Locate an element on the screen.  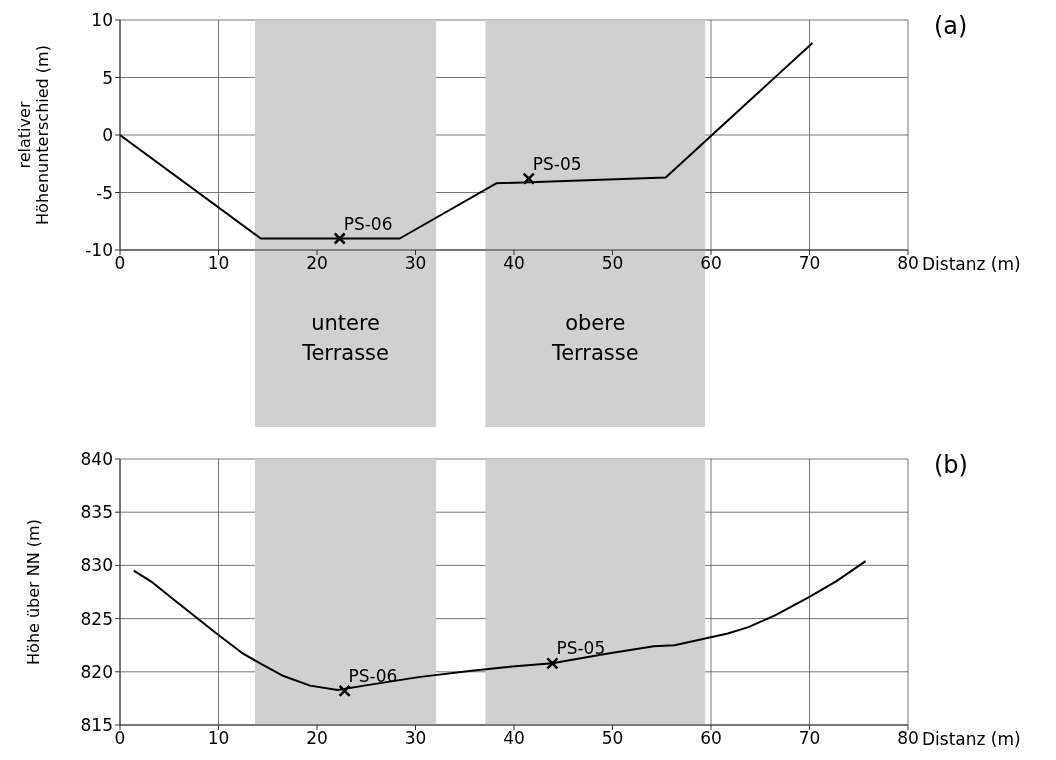
y-tick-label: 830 is located at coordinates (96, 565).